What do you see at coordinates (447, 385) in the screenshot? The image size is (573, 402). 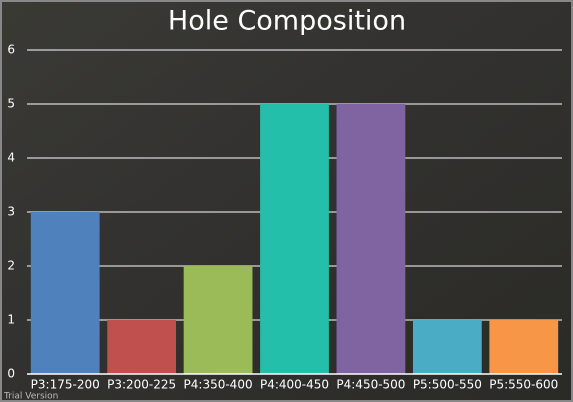 I see `x-tick-label: P5:500-550` at bounding box center [447, 385].